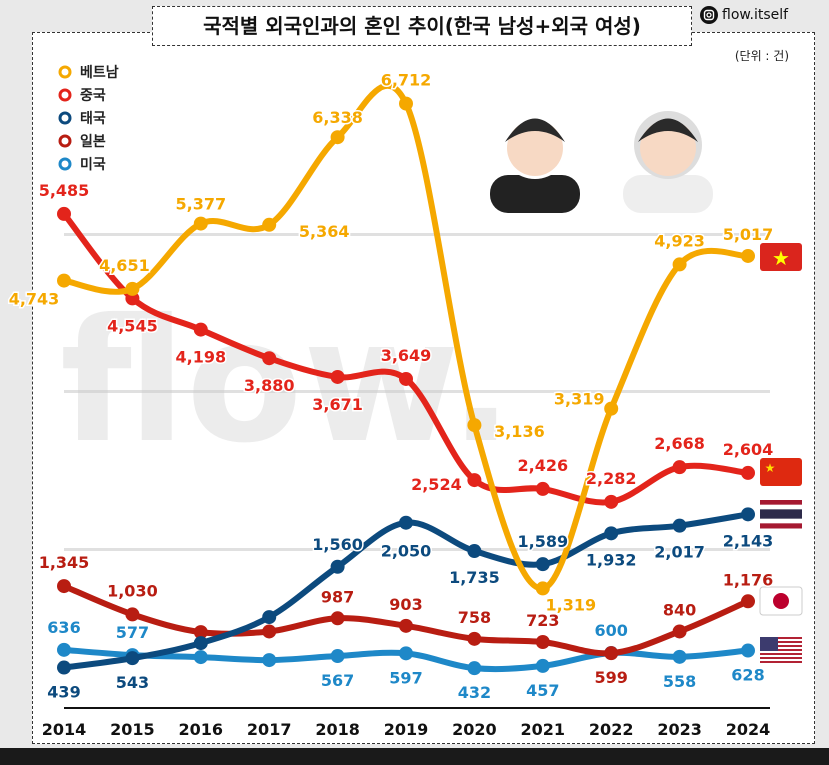  I want to click on x-tick-label: 2016, so click(201, 729).